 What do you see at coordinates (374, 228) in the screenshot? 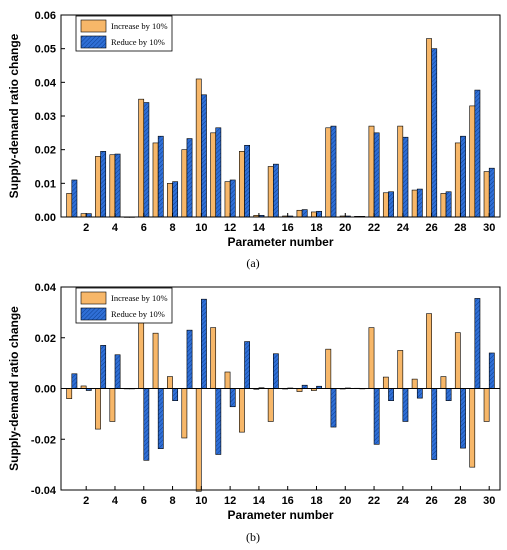
I see `x-tick-label: 22` at bounding box center [374, 228].